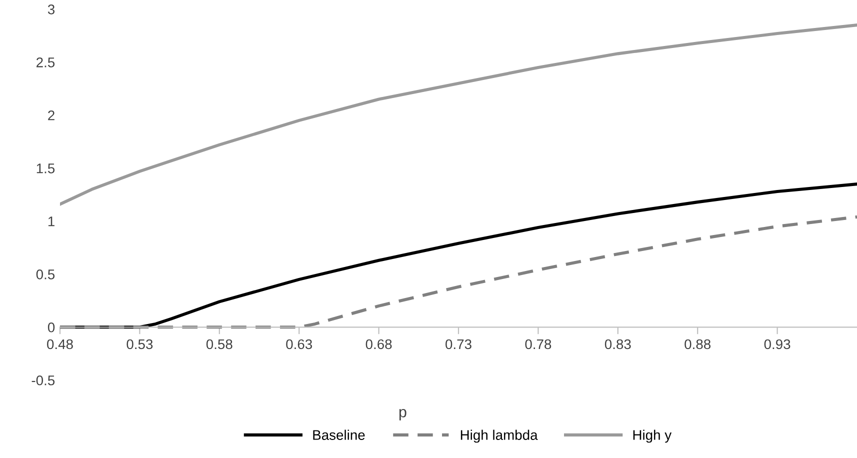 The width and height of the screenshot is (857, 458). Describe the element at coordinates (402, 414) in the screenshot. I see `x-axis-title: p` at that location.